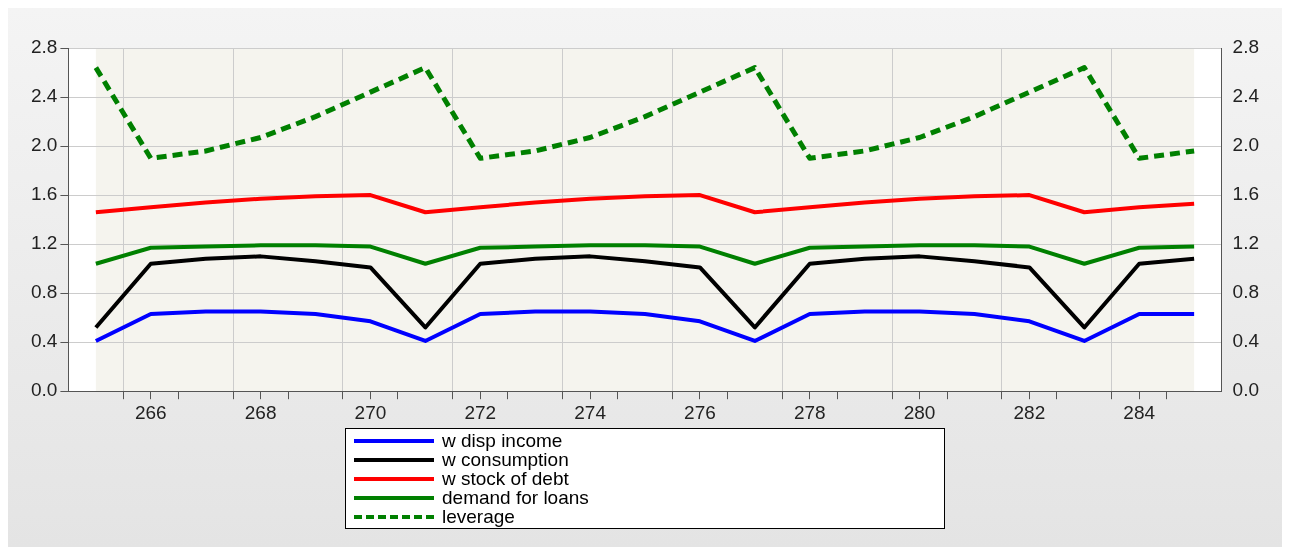 The height and width of the screenshot is (555, 1290). Describe the element at coordinates (480, 412) in the screenshot. I see `x-tick-label: 272` at that location.